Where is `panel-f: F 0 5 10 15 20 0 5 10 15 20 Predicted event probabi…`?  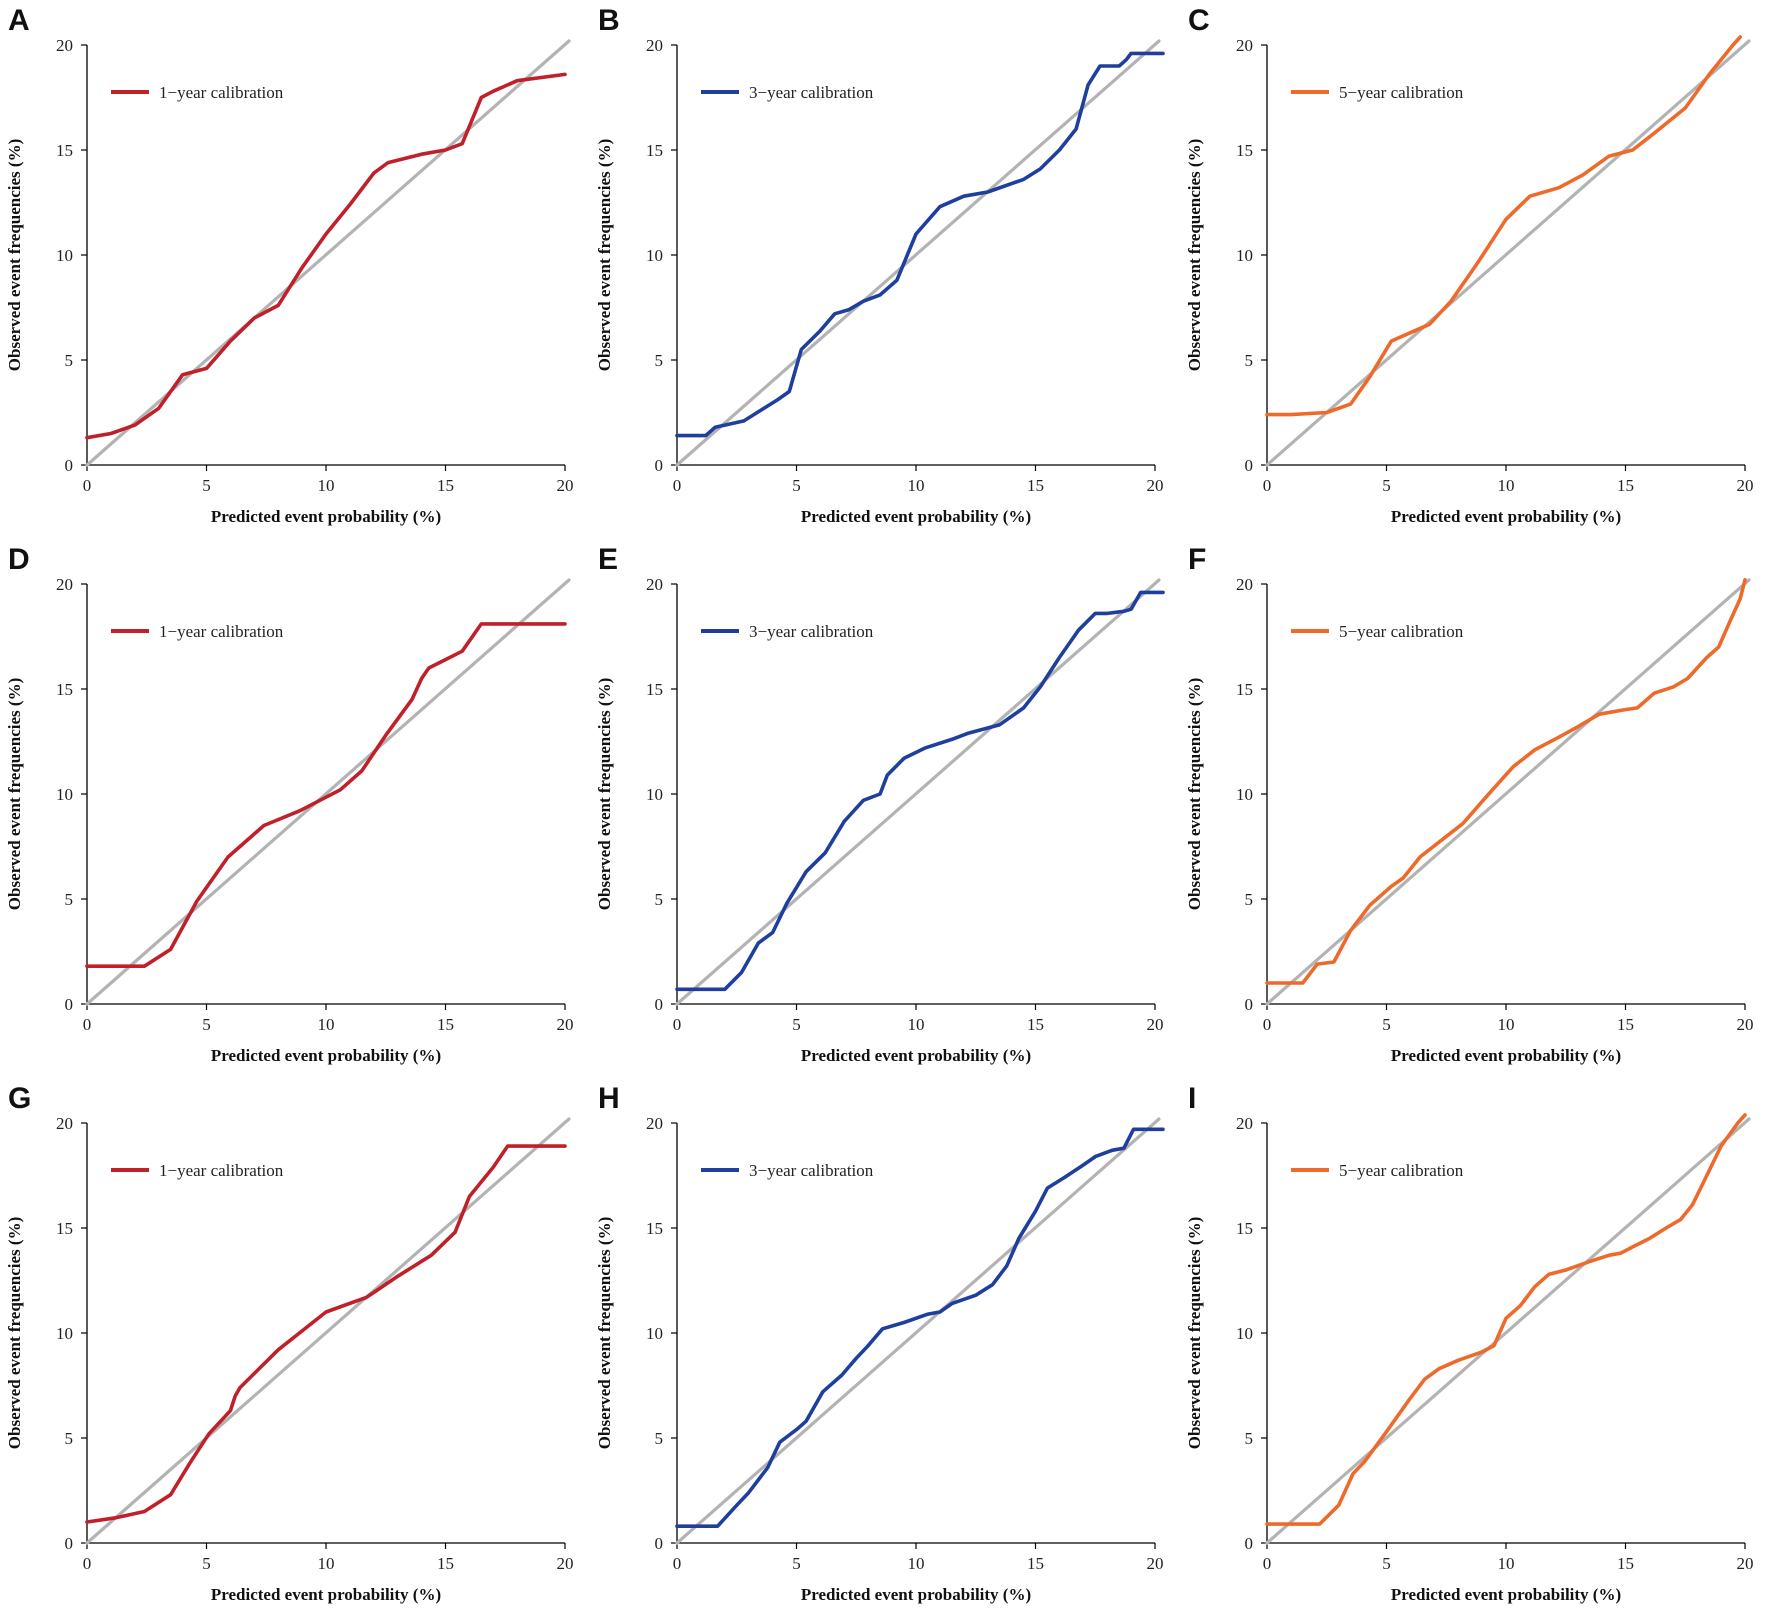 panel-f: F 0 5 10 15 20 0 5 10 15 20 Predicted event probabi… is located at coordinates (1475, 808).